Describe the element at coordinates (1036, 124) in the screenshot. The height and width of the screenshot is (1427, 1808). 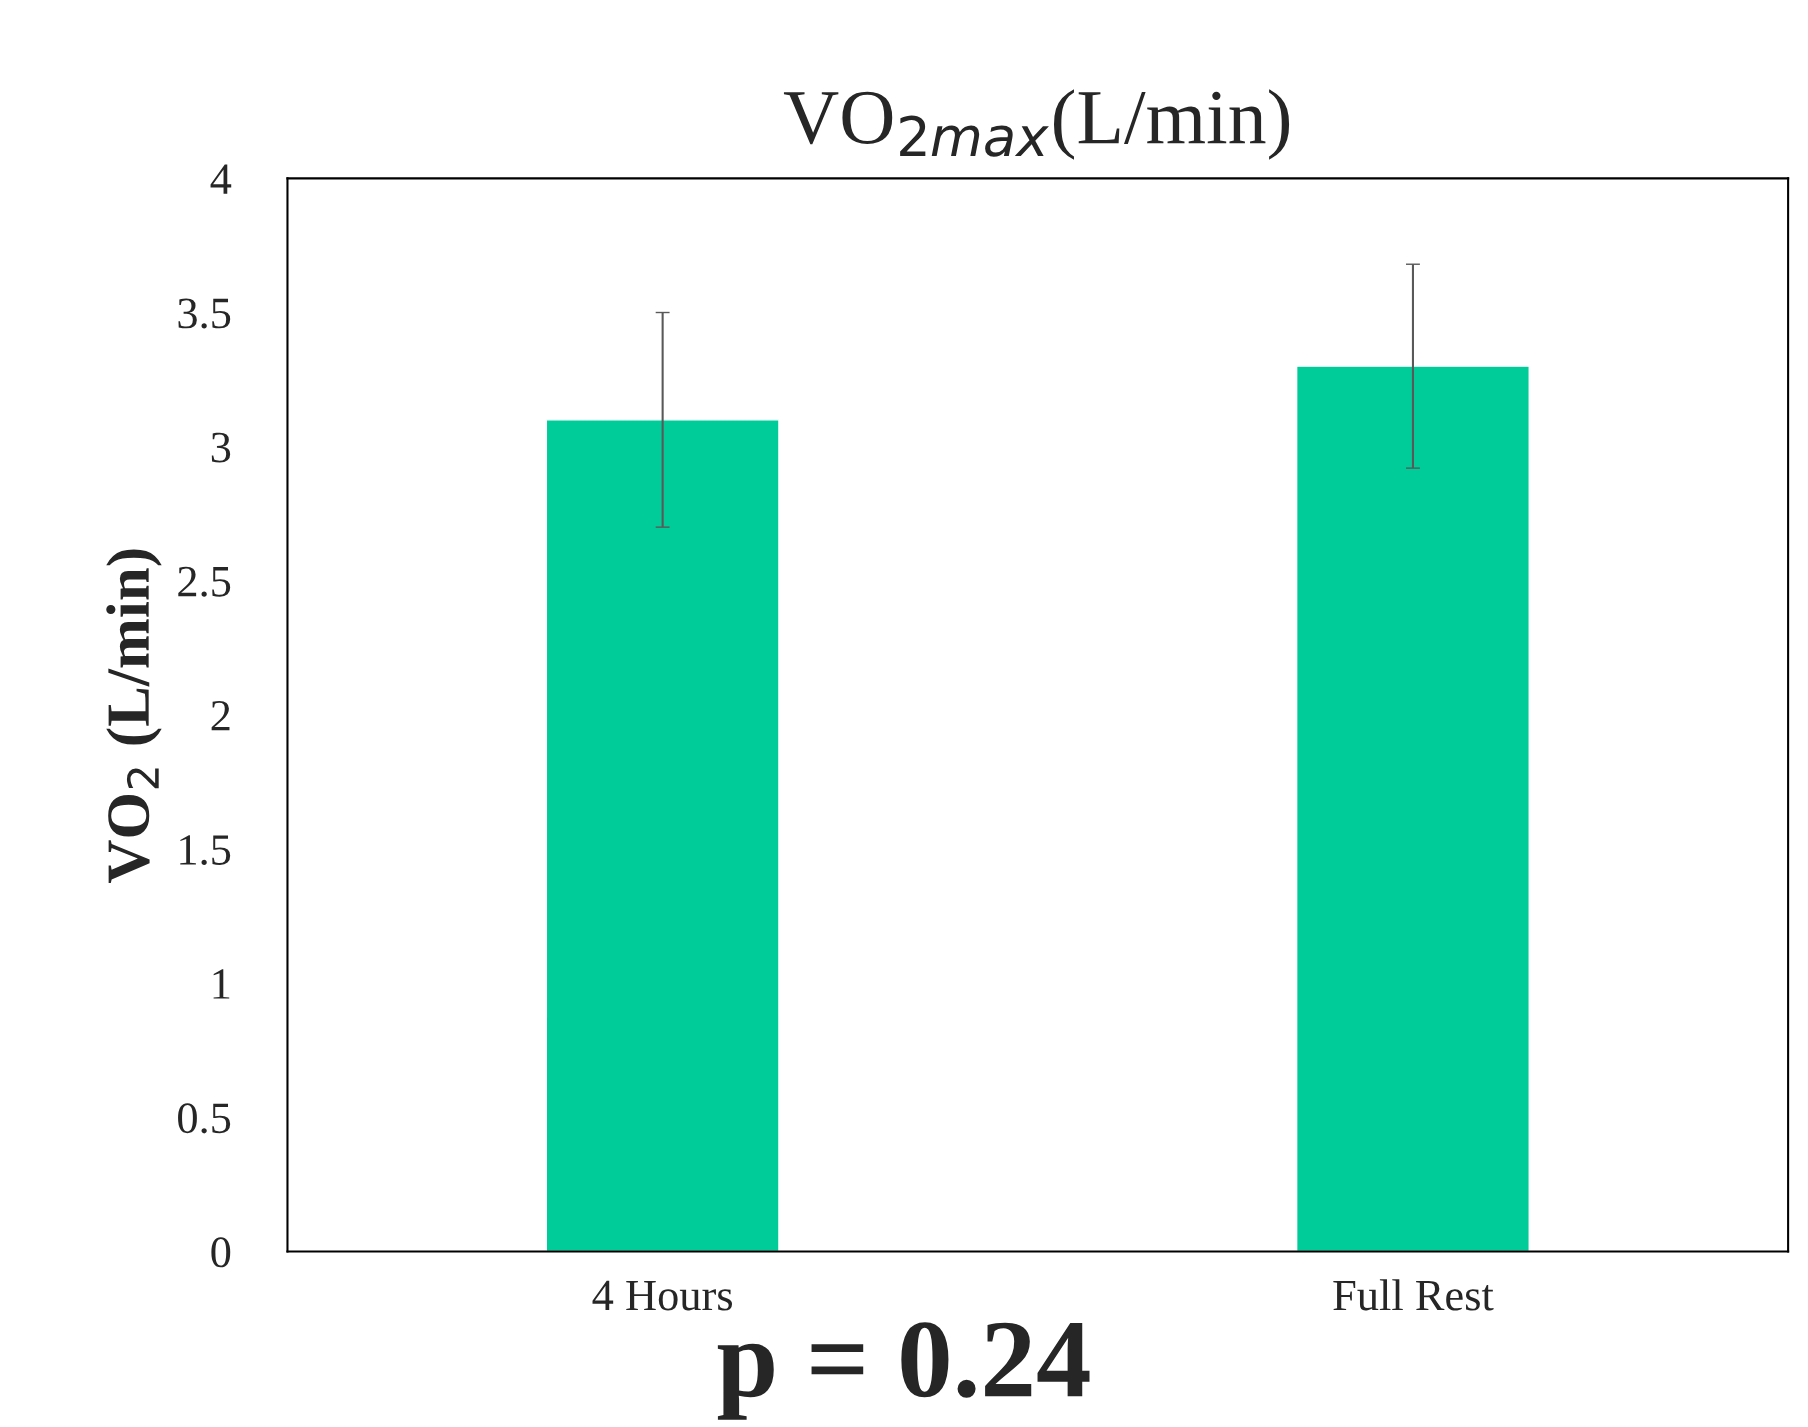
I see `chart-title: VO$_{2max}$(L/min)` at that location.